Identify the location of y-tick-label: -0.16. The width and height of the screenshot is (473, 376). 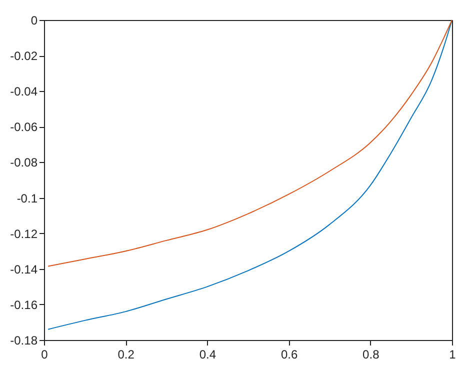
(24, 305).